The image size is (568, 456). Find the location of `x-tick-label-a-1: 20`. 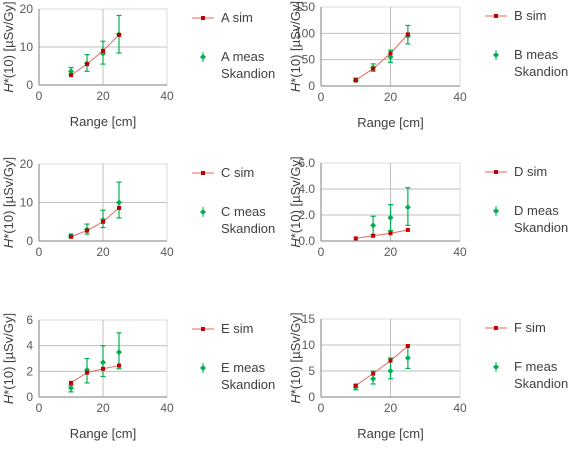

x-tick-label-a-1: 20 is located at coordinates (103, 96).